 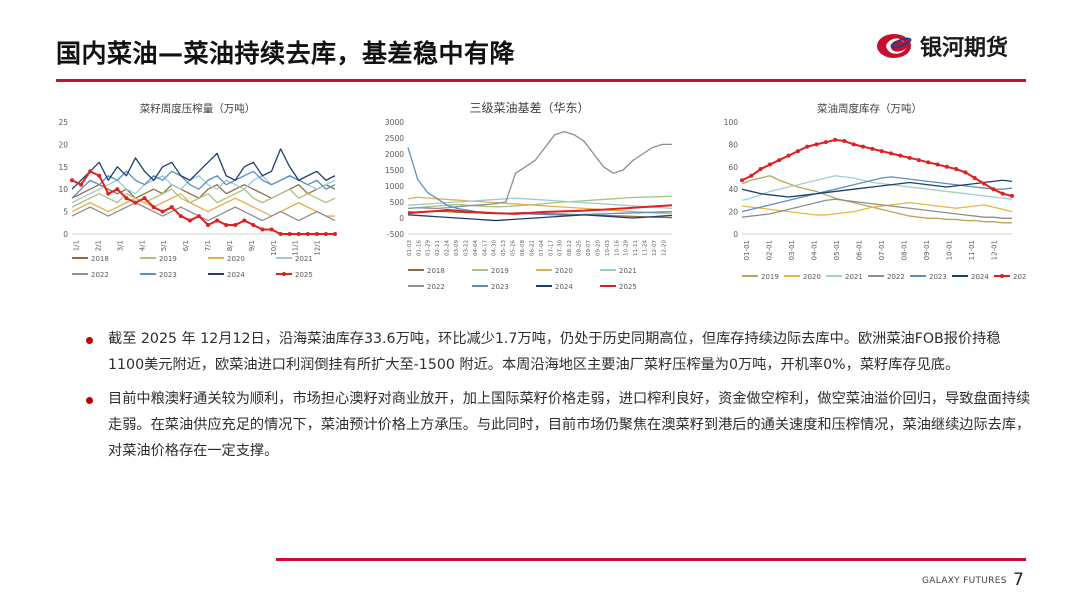 I want to click on x-tick-label: 08-12, so click(x=570, y=248).